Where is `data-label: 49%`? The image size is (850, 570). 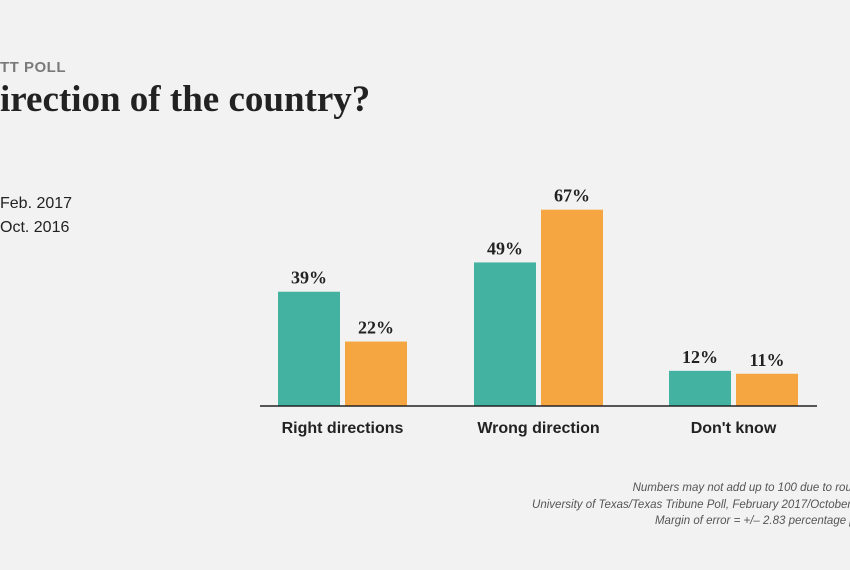
data-label: 49% is located at coordinates (505, 248).